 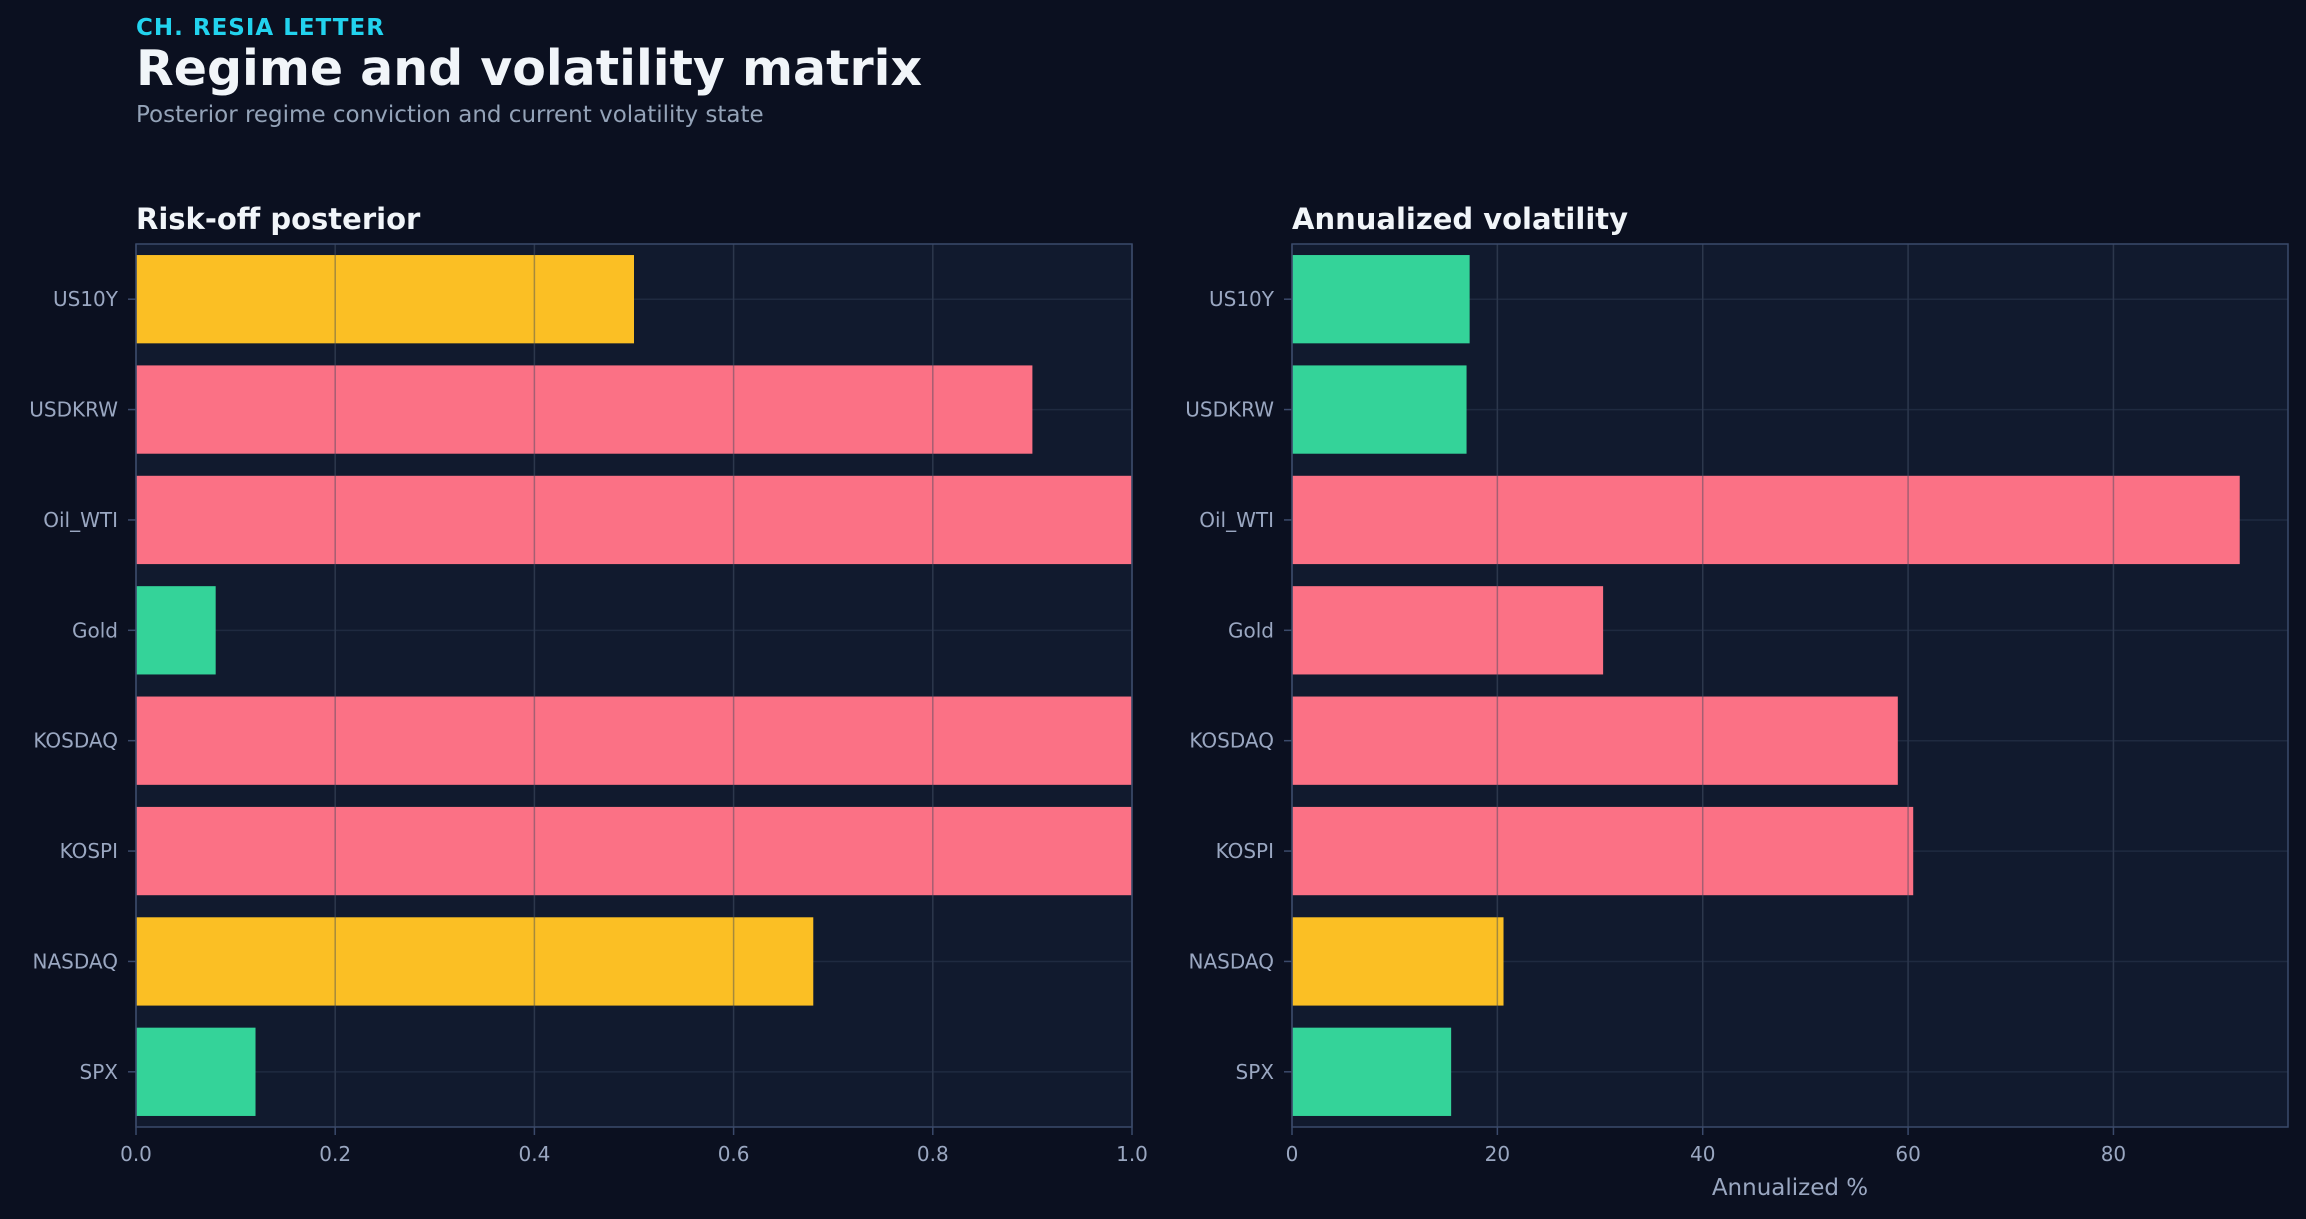 What do you see at coordinates (1292, 1154) in the screenshot?
I see `tick-label-x-volatility: 0` at bounding box center [1292, 1154].